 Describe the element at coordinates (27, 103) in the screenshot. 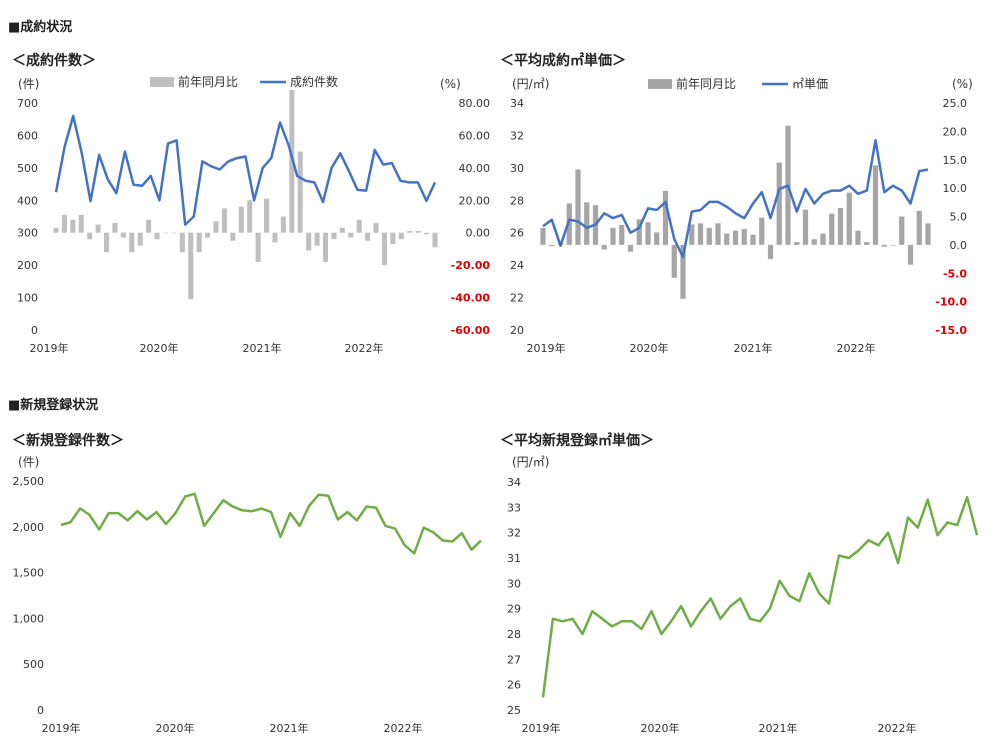

I see `left-tick-label: 700` at that location.